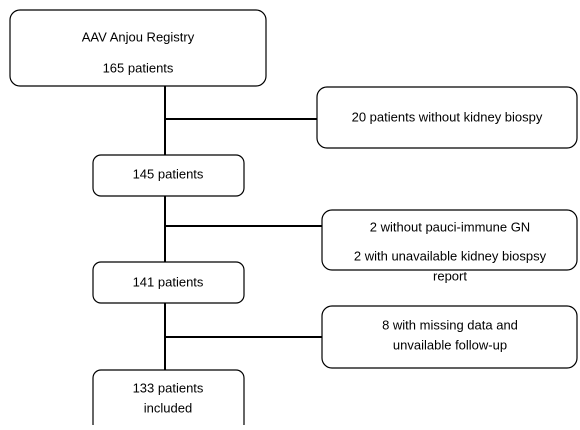 Image resolution: width=580 pixels, height=430 pixels. I want to click on node-text: 141 patients, so click(168, 281).